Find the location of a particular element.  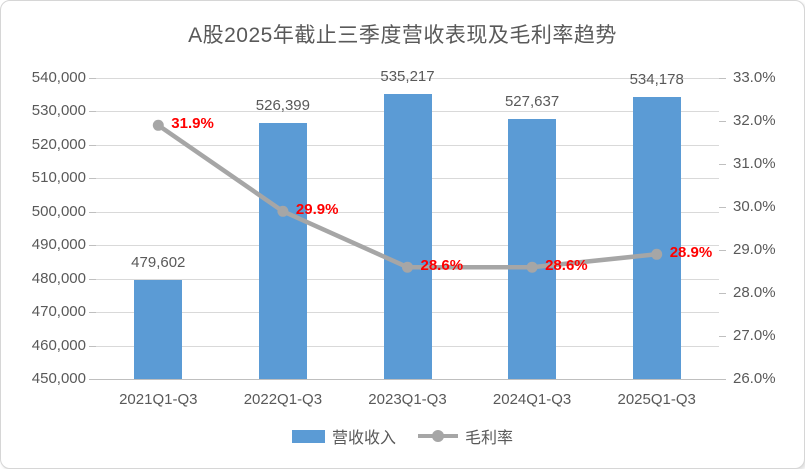

left-axis-label: 460,000 is located at coordinates (58, 345).